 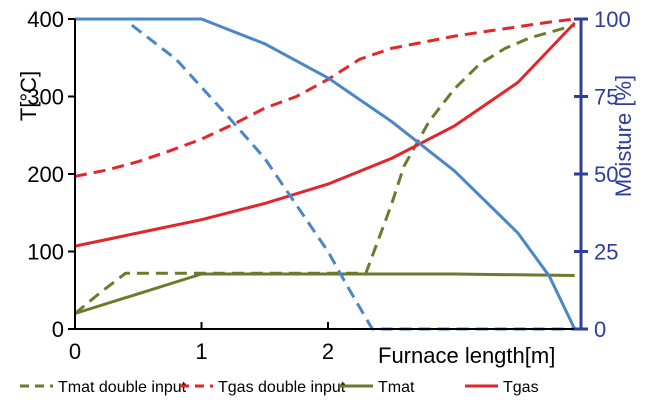 What do you see at coordinates (75, 351) in the screenshot?
I see `x-tick-label: 0` at bounding box center [75, 351].